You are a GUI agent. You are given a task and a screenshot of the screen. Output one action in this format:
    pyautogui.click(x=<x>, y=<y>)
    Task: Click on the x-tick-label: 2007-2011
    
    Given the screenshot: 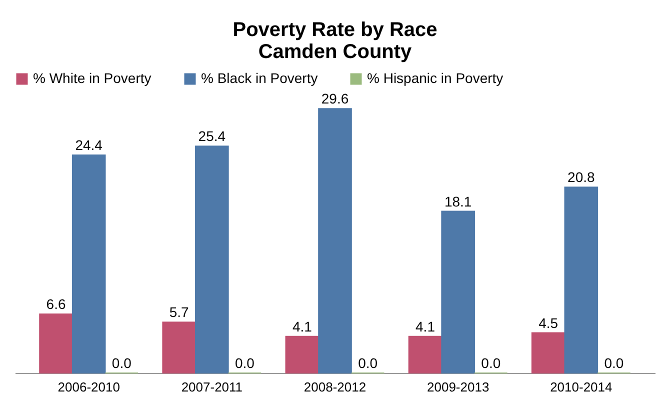 What is the action you would take?
    pyautogui.click(x=212, y=387)
    